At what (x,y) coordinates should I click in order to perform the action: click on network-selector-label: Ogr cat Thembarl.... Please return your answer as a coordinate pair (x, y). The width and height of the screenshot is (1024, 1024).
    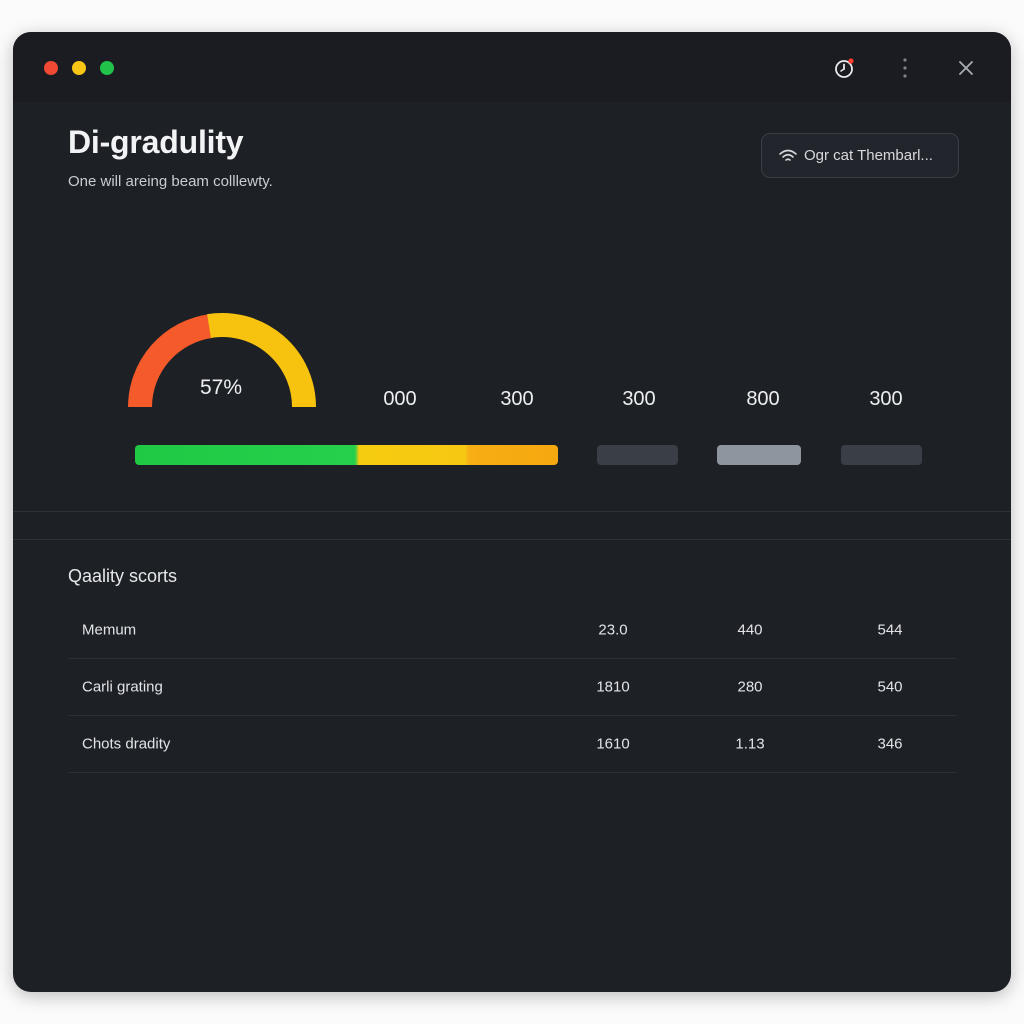
    Looking at the image, I should click on (868, 155).